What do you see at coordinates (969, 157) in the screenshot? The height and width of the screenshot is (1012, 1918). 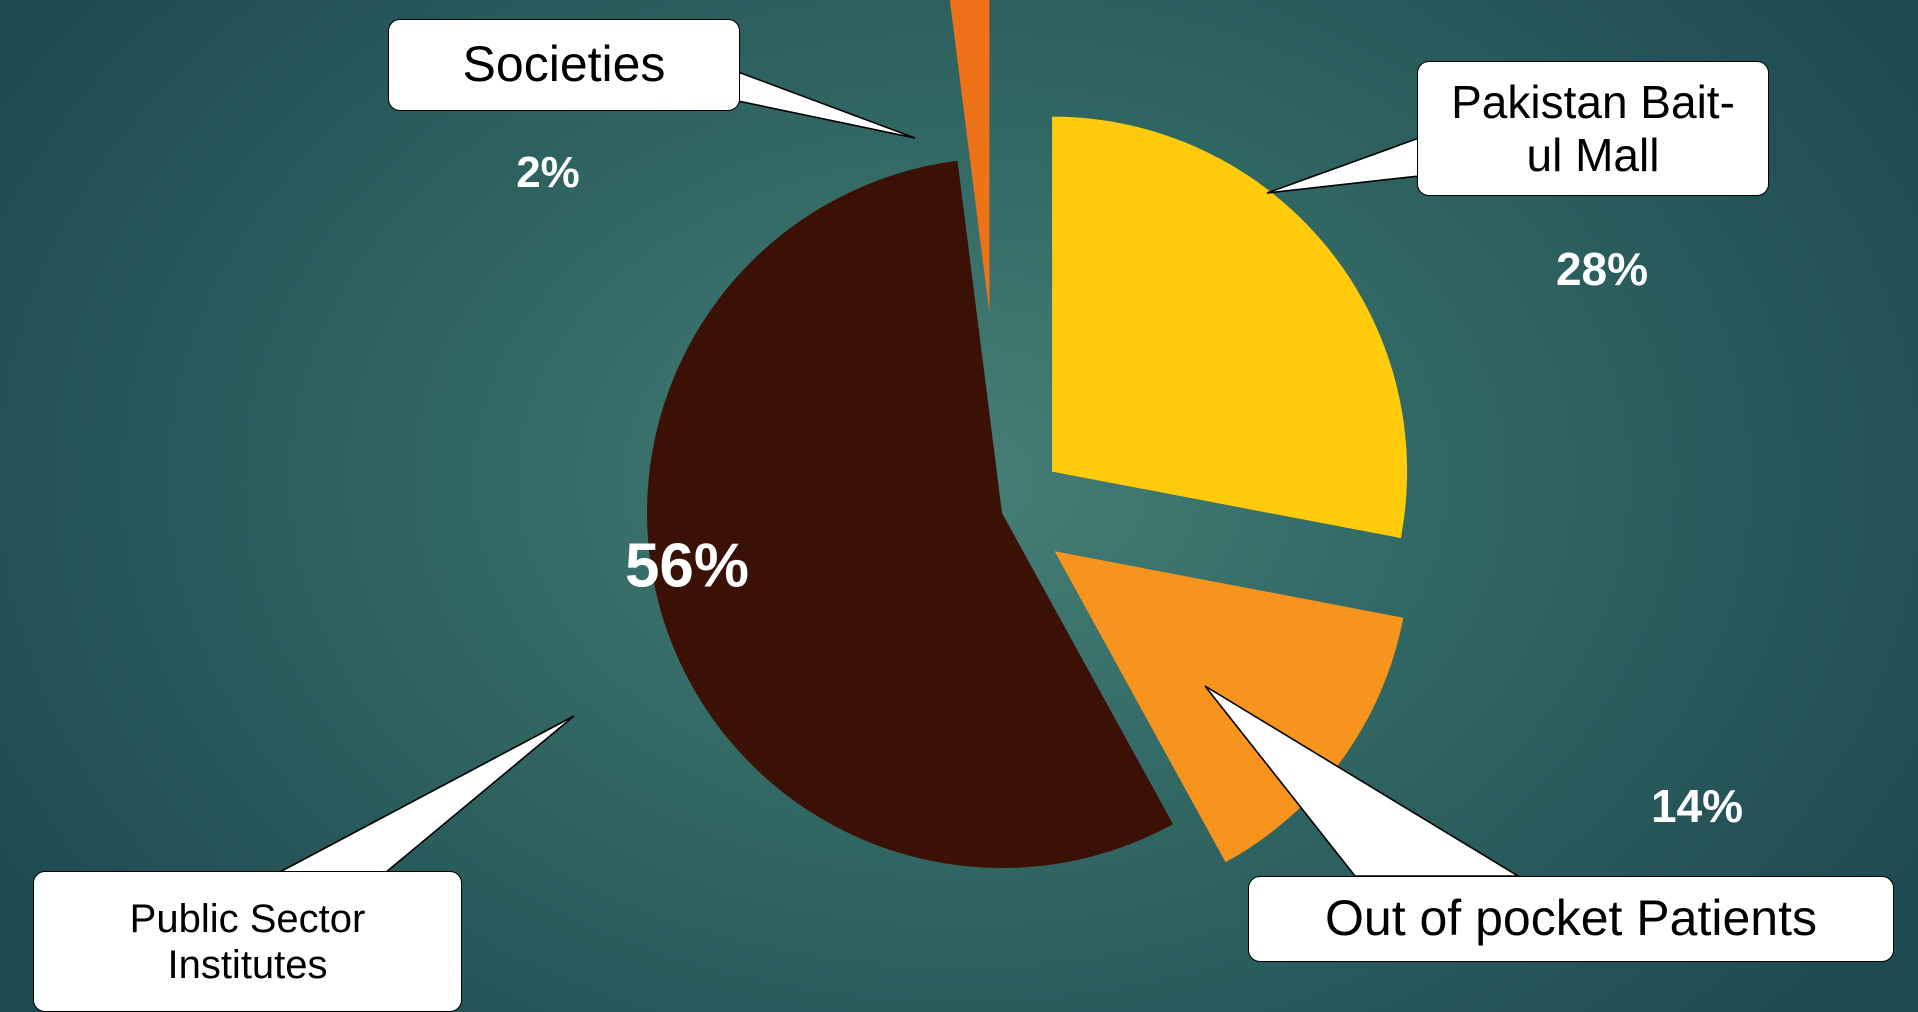 I see `pie-slice-societies` at bounding box center [969, 157].